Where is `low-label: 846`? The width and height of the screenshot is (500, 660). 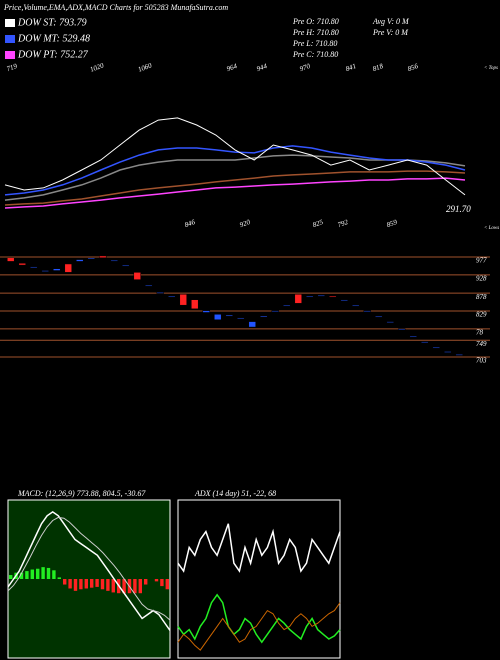
low-label: 846 is located at coordinates (190, 223).